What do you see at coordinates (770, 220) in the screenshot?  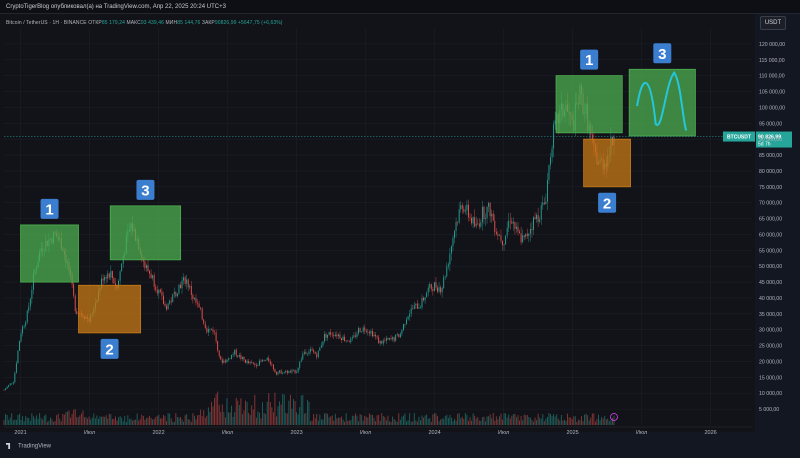 I see `y-tick-label: 65 000,00` at bounding box center [770, 220].